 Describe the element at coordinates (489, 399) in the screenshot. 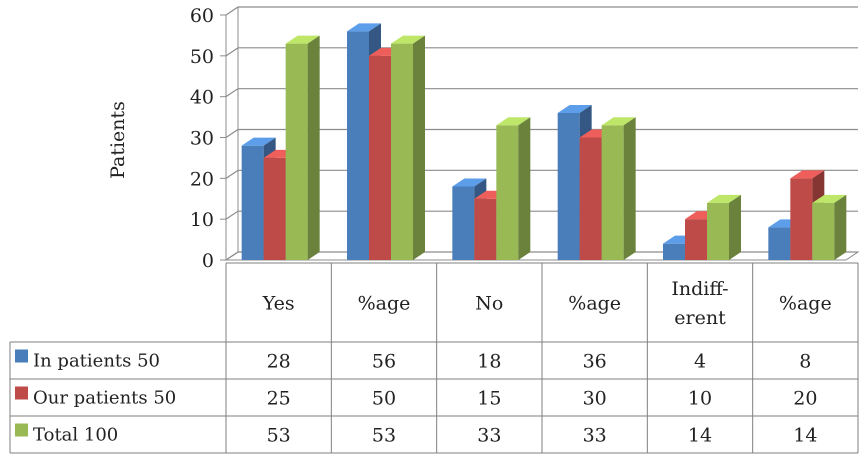

I see `data-label: 15` at that location.